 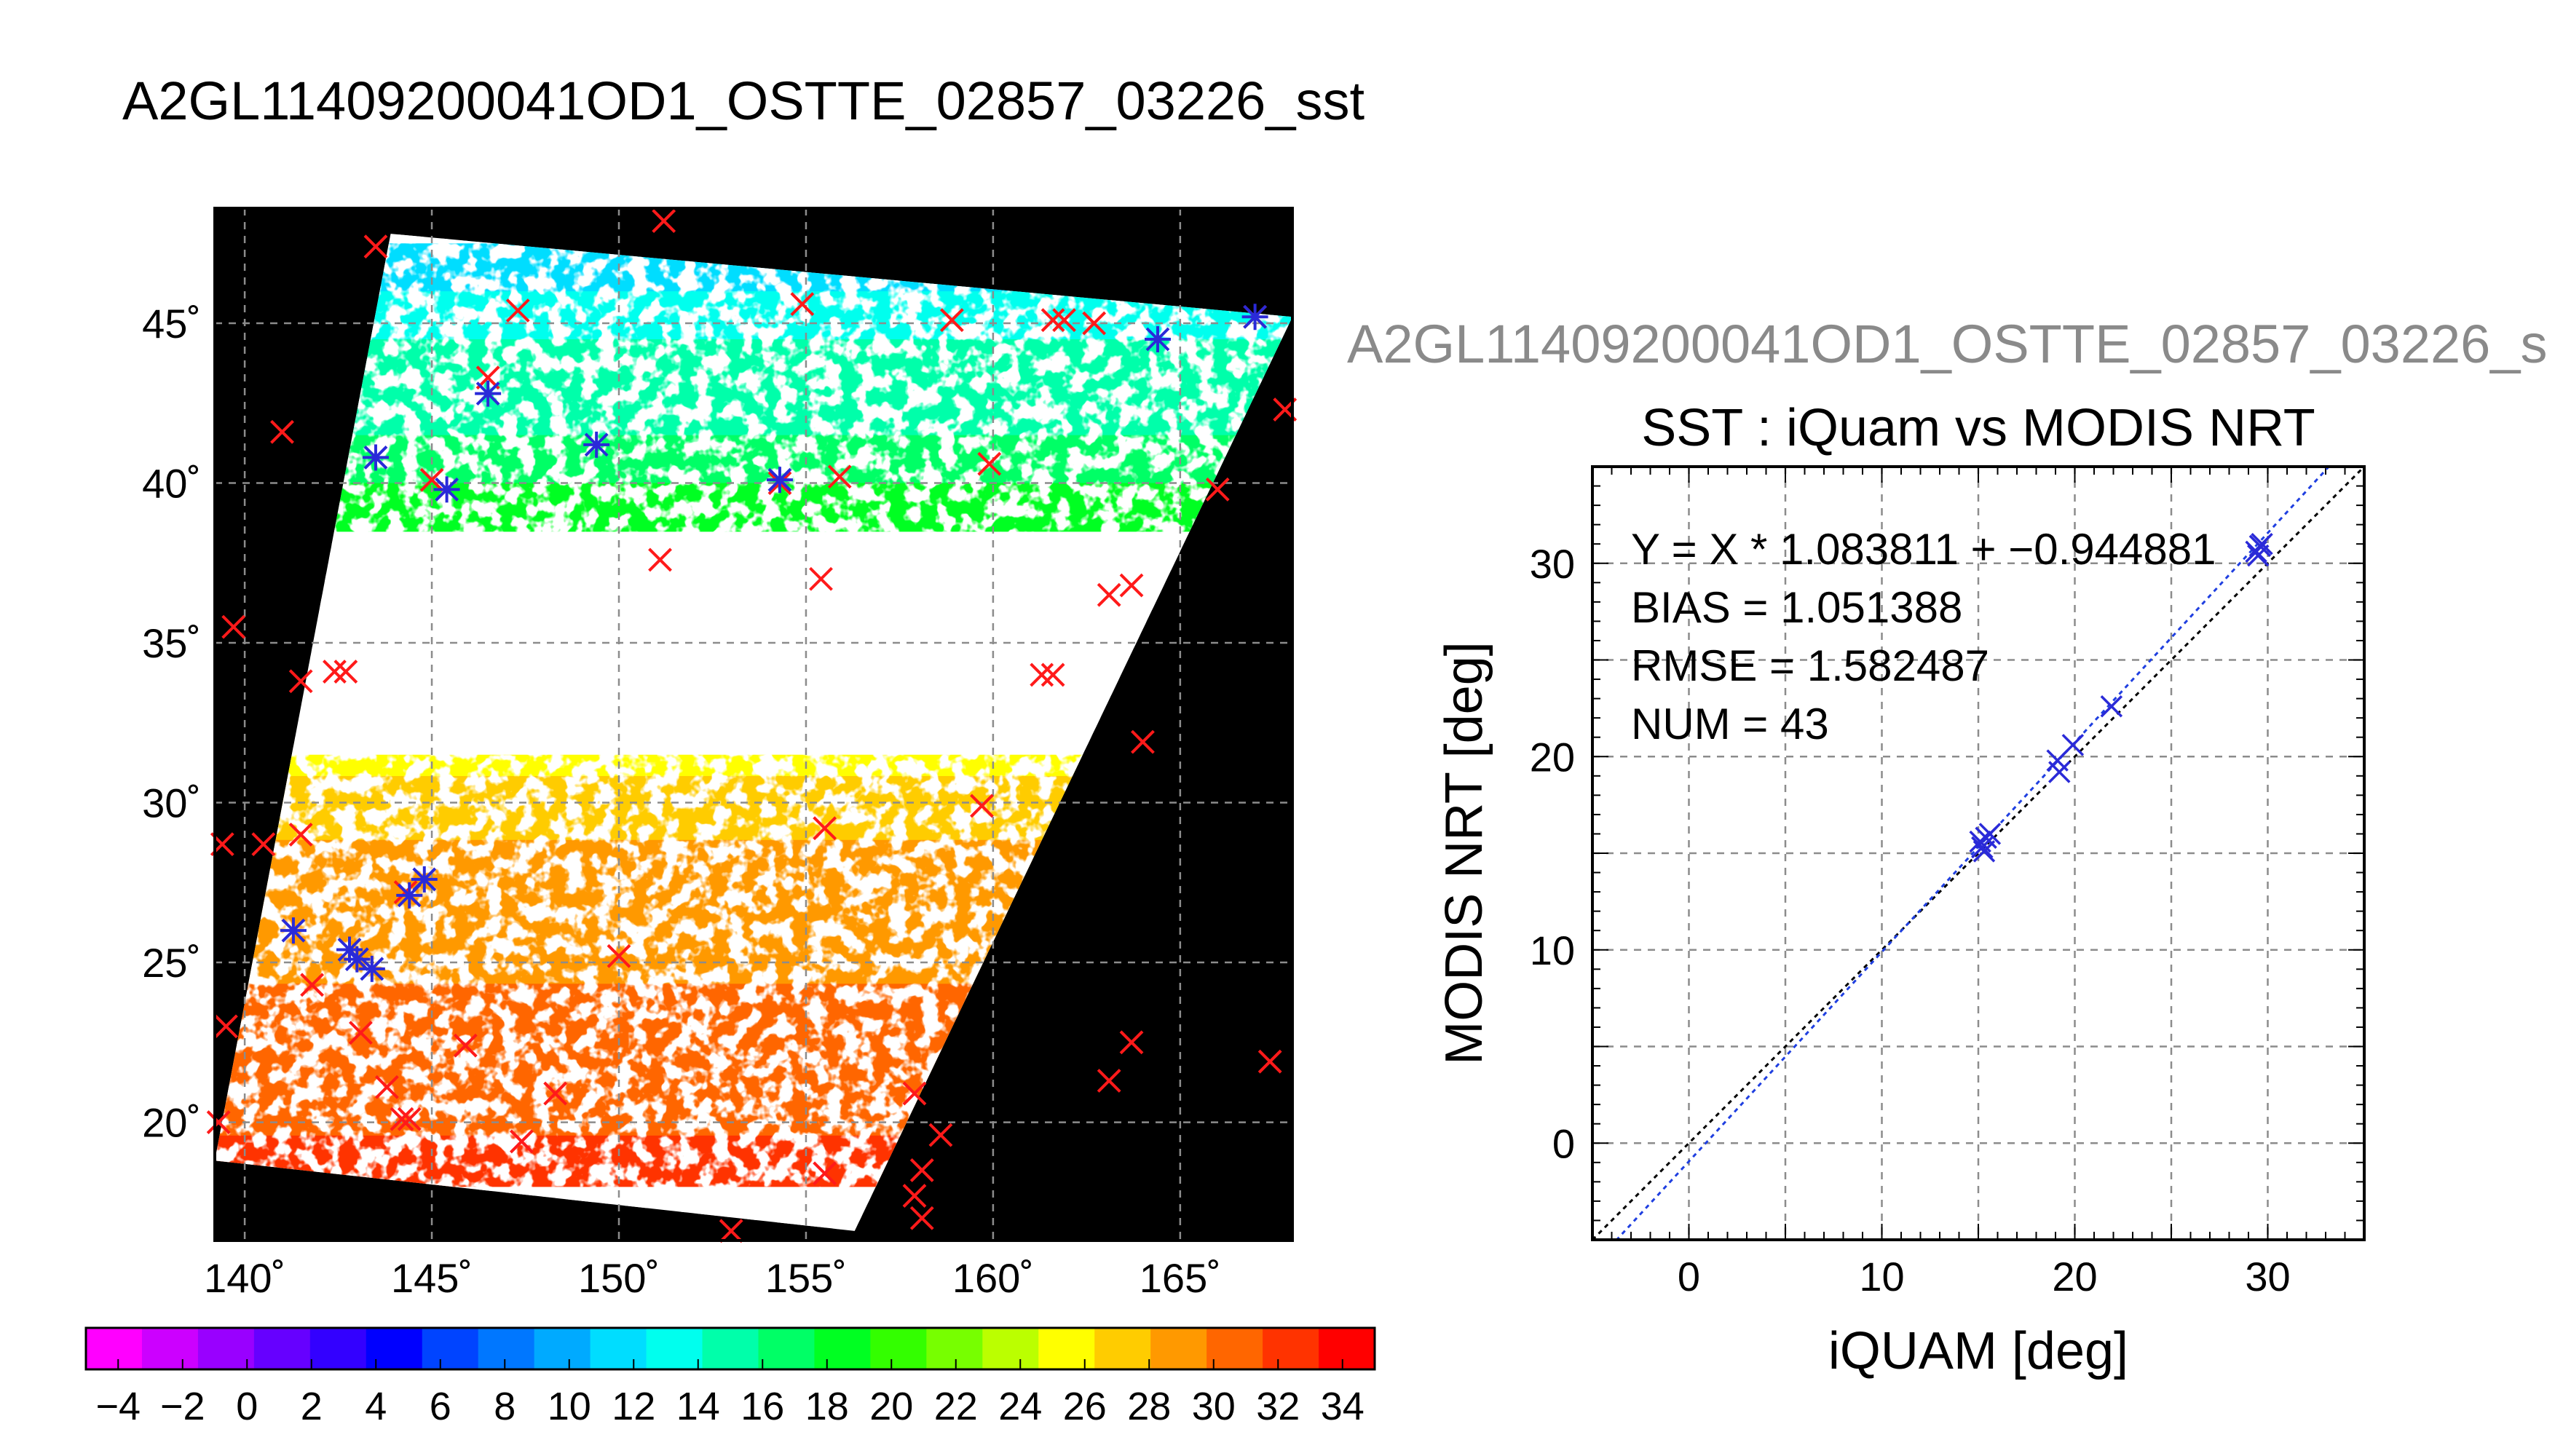 What do you see at coordinates (1464, 853) in the screenshot?
I see `scatter-y-axis-label: MODIS NRT [deg]` at bounding box center [1464, 853].